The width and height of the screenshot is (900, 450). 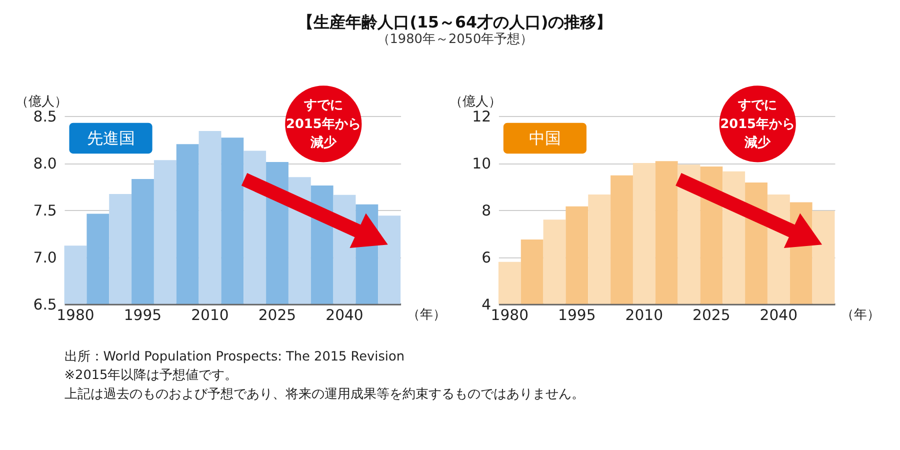 What do you see at coordinates (110, 138) in the screenshot?
I see `text: 先進国` at bounding box center [110, 138].